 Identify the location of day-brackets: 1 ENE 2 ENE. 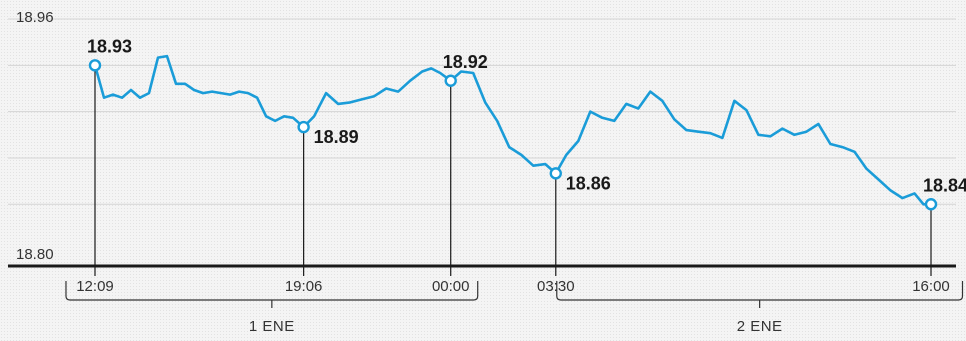
(514, 308).